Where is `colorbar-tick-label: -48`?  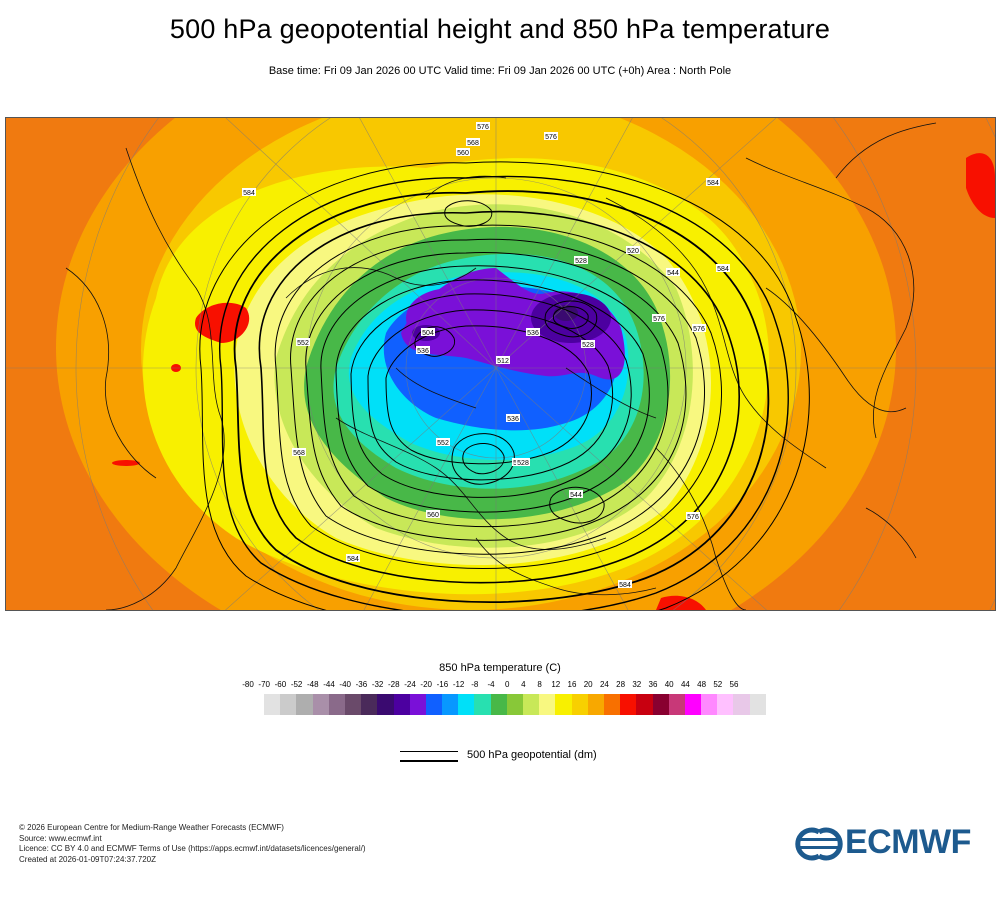
colorbar-tick-label: -48 is located at coordinates (313, 684).